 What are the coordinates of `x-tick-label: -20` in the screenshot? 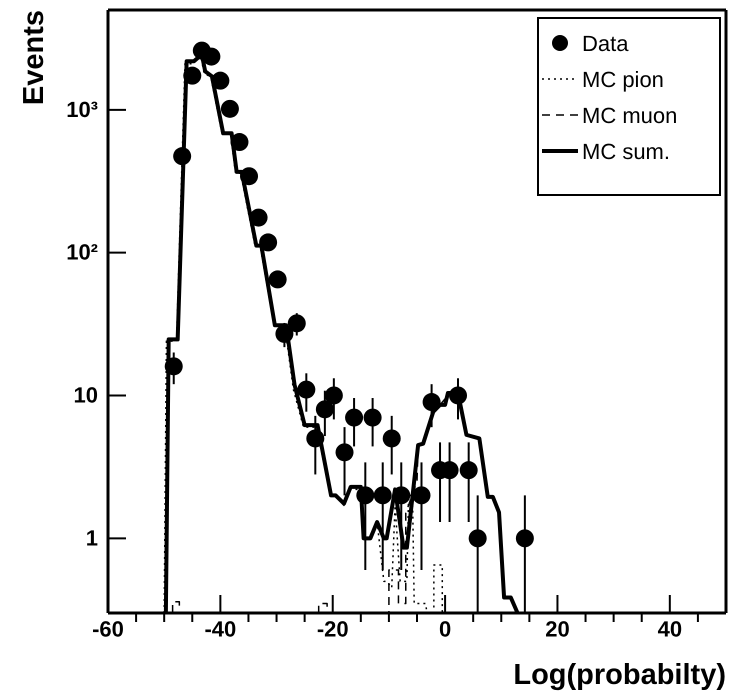 It's located at (332, 629).